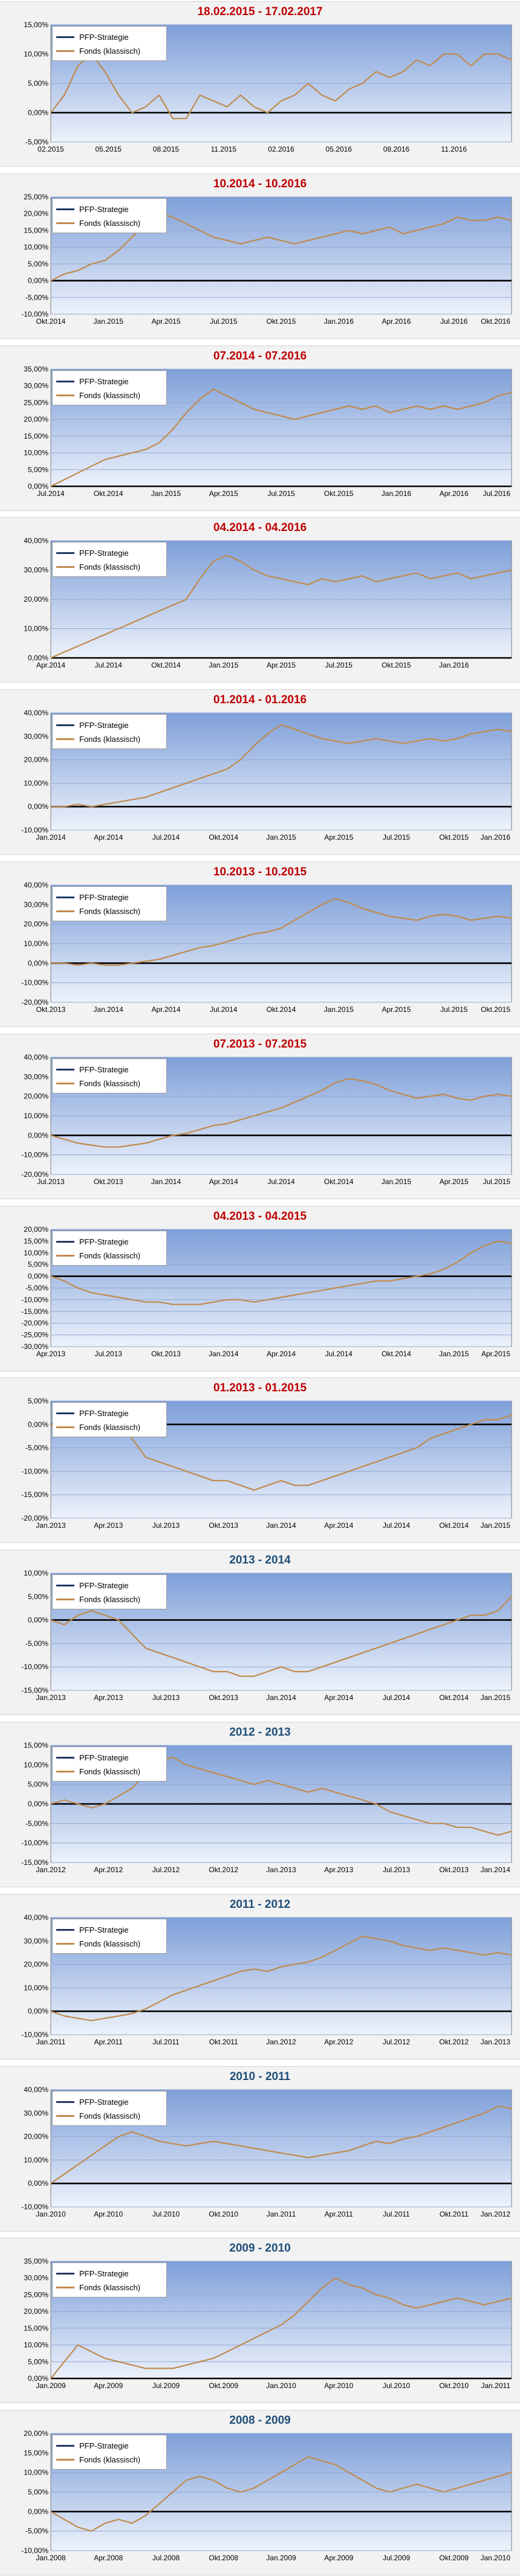  I want to click on x-tick-label: Jul.2010, so click(397, 2385).